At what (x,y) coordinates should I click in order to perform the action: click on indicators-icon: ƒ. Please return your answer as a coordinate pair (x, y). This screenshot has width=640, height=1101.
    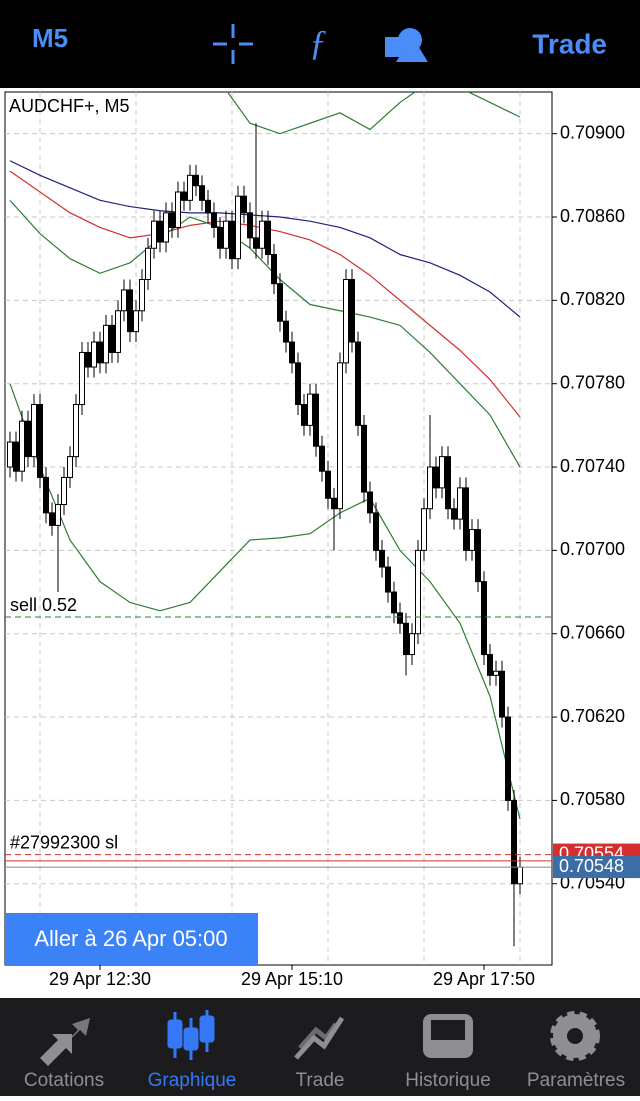
    Looking at the image, I should click on (318, 42).